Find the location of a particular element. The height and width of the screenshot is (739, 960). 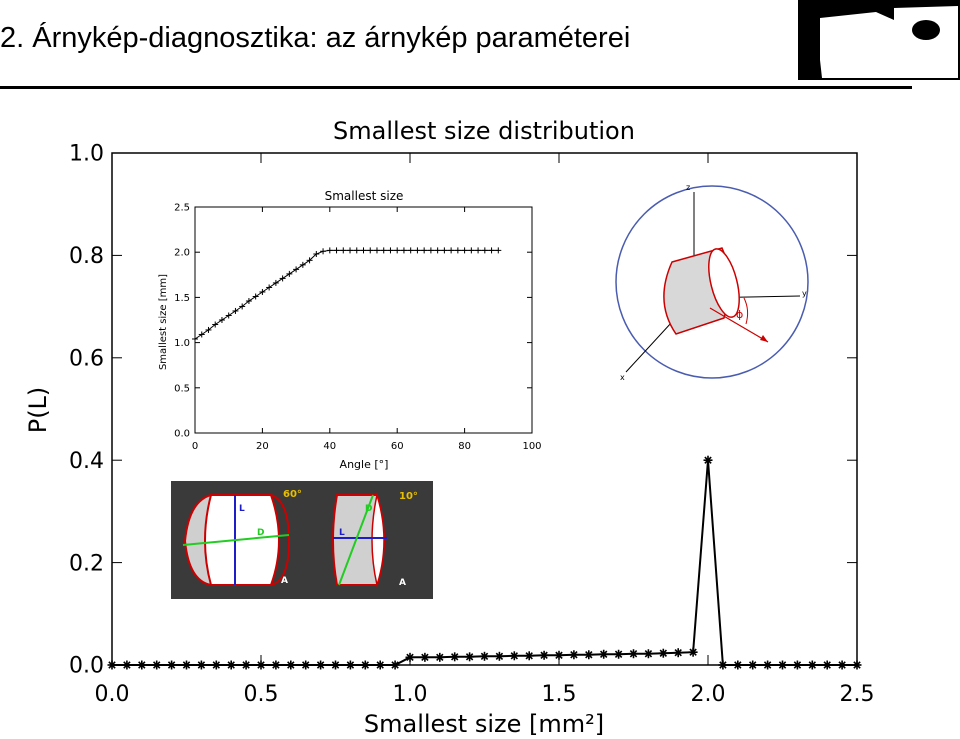

inset-x-tick-label: 40 is located at coordinates (329, 446).